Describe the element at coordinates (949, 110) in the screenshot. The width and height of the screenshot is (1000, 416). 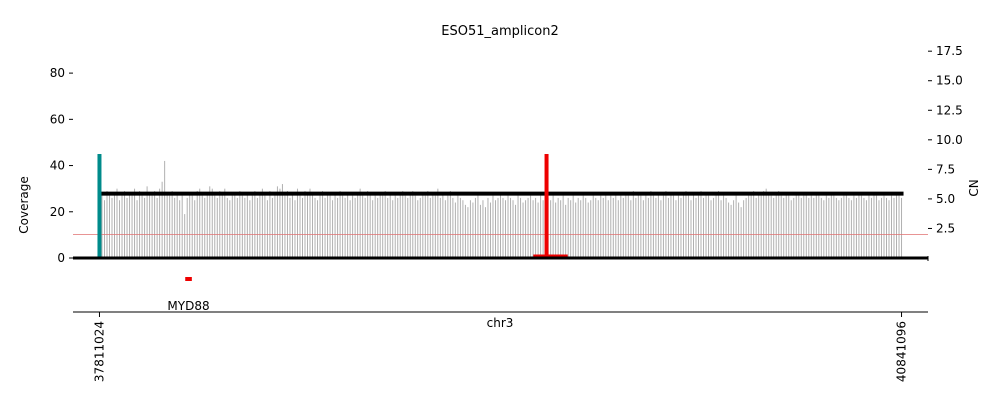
I see `y2-tick-label: 12.5` at that location.